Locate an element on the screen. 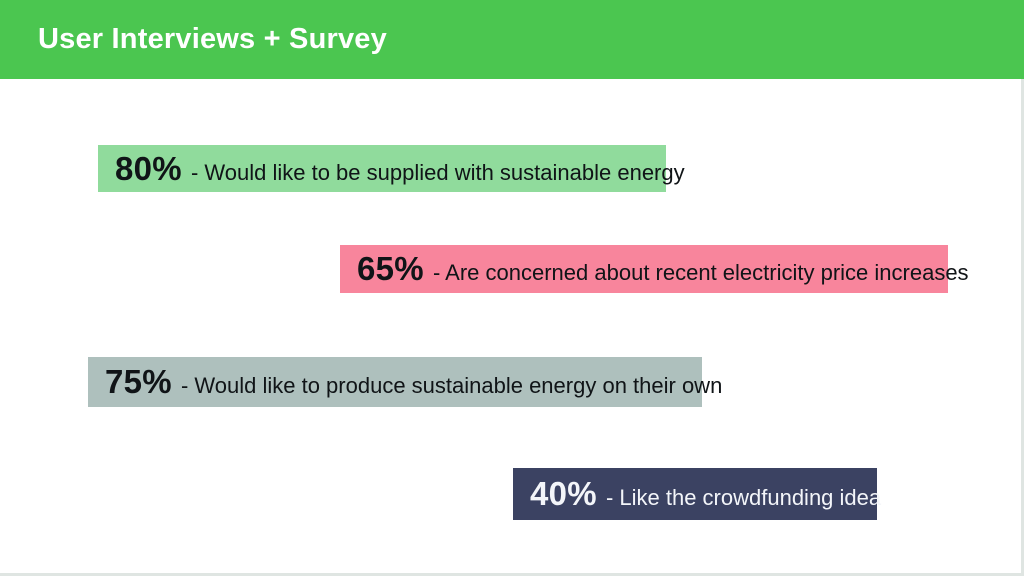  stat-percent: 80% is located at coordinates (148, 168).